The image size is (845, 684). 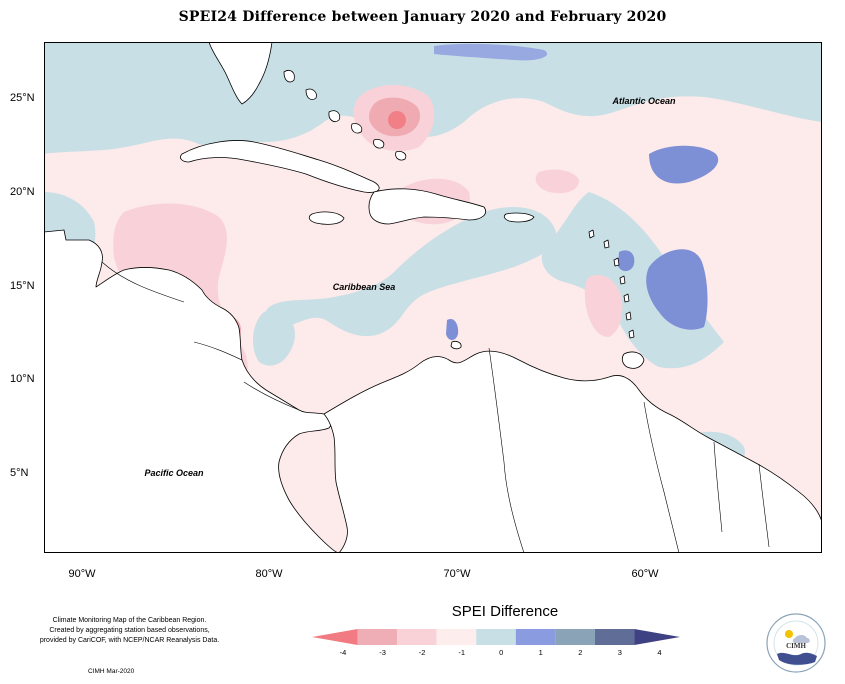 I want to click on legend-swatch-arrow-low, so click(x=335, y=637).